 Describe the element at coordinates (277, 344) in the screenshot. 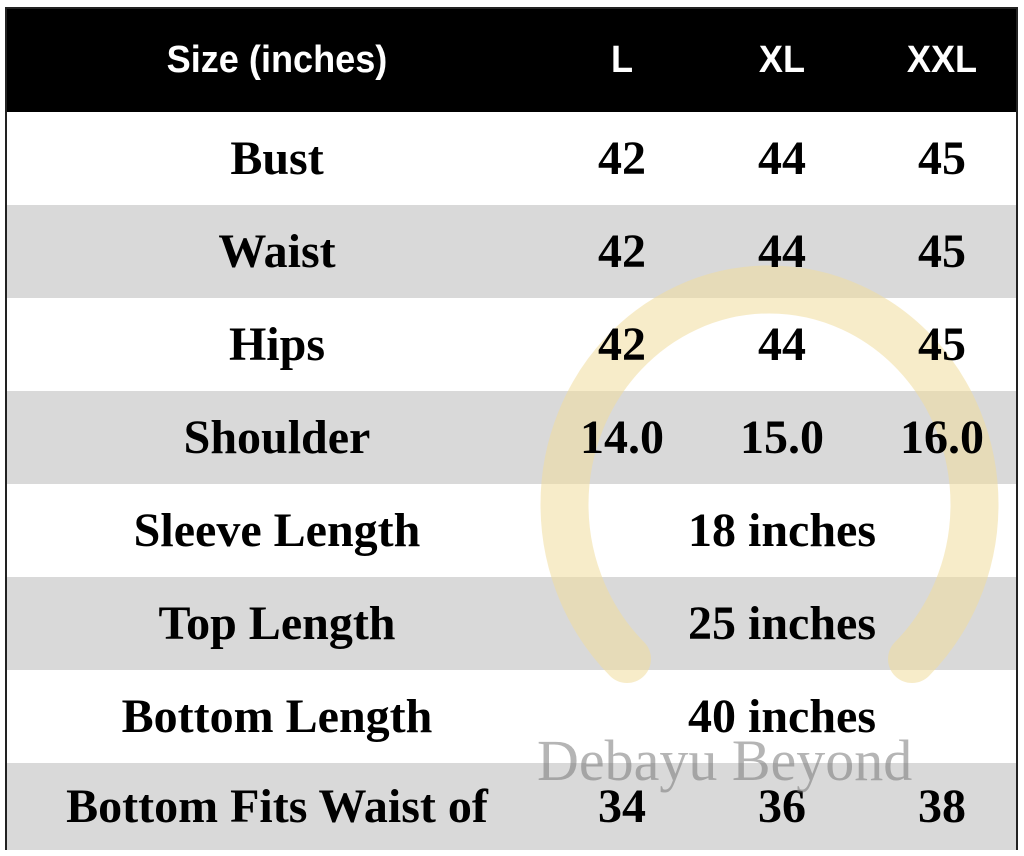

I see `row-label: Hips` at that location.